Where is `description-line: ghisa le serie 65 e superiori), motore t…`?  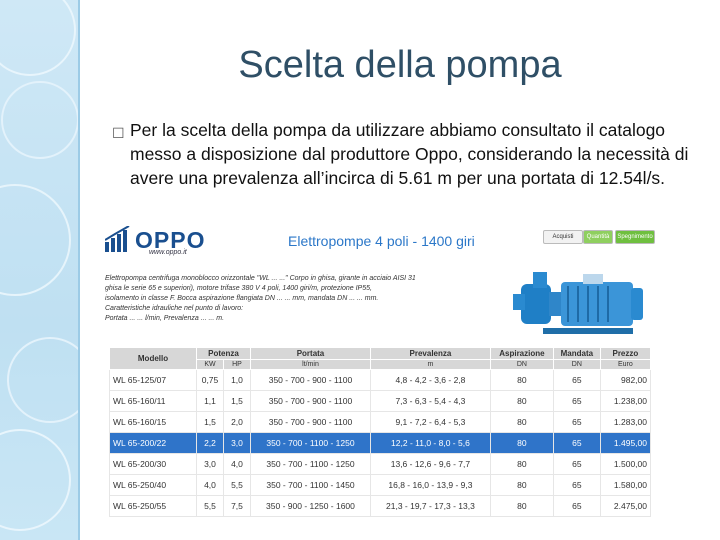 description-line: ghisa le serie 65 e superiori), motore t… is located at coordinates (238, 288).